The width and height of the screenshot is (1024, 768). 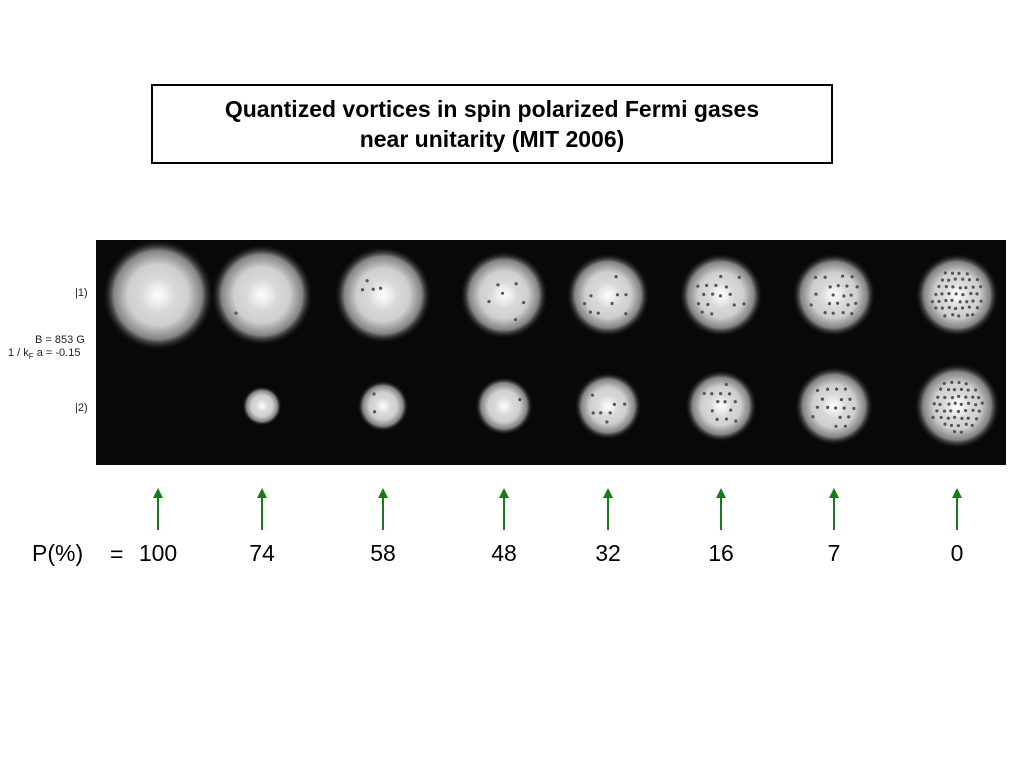 What do you see at coordinates (608, 553) in the screenshot?
I see `polarization-value: 32` at bounding box center [608, 553].